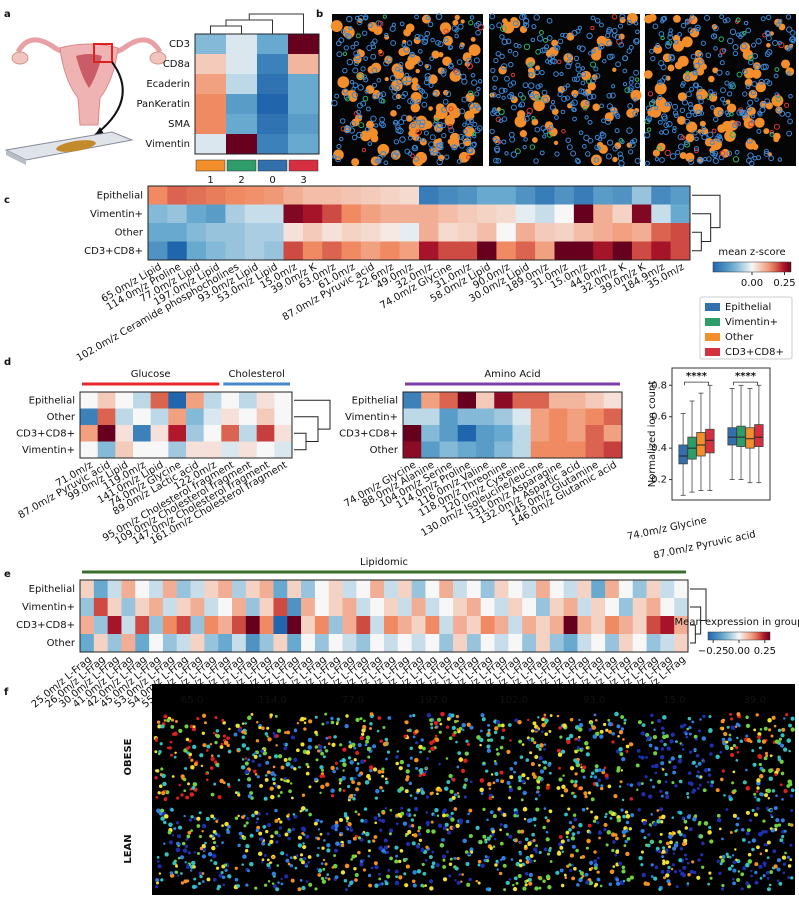  What do you see at coordinates (7, 14) in the screenshot?
I see `panel-label: a` at bounding box center [7, 14].